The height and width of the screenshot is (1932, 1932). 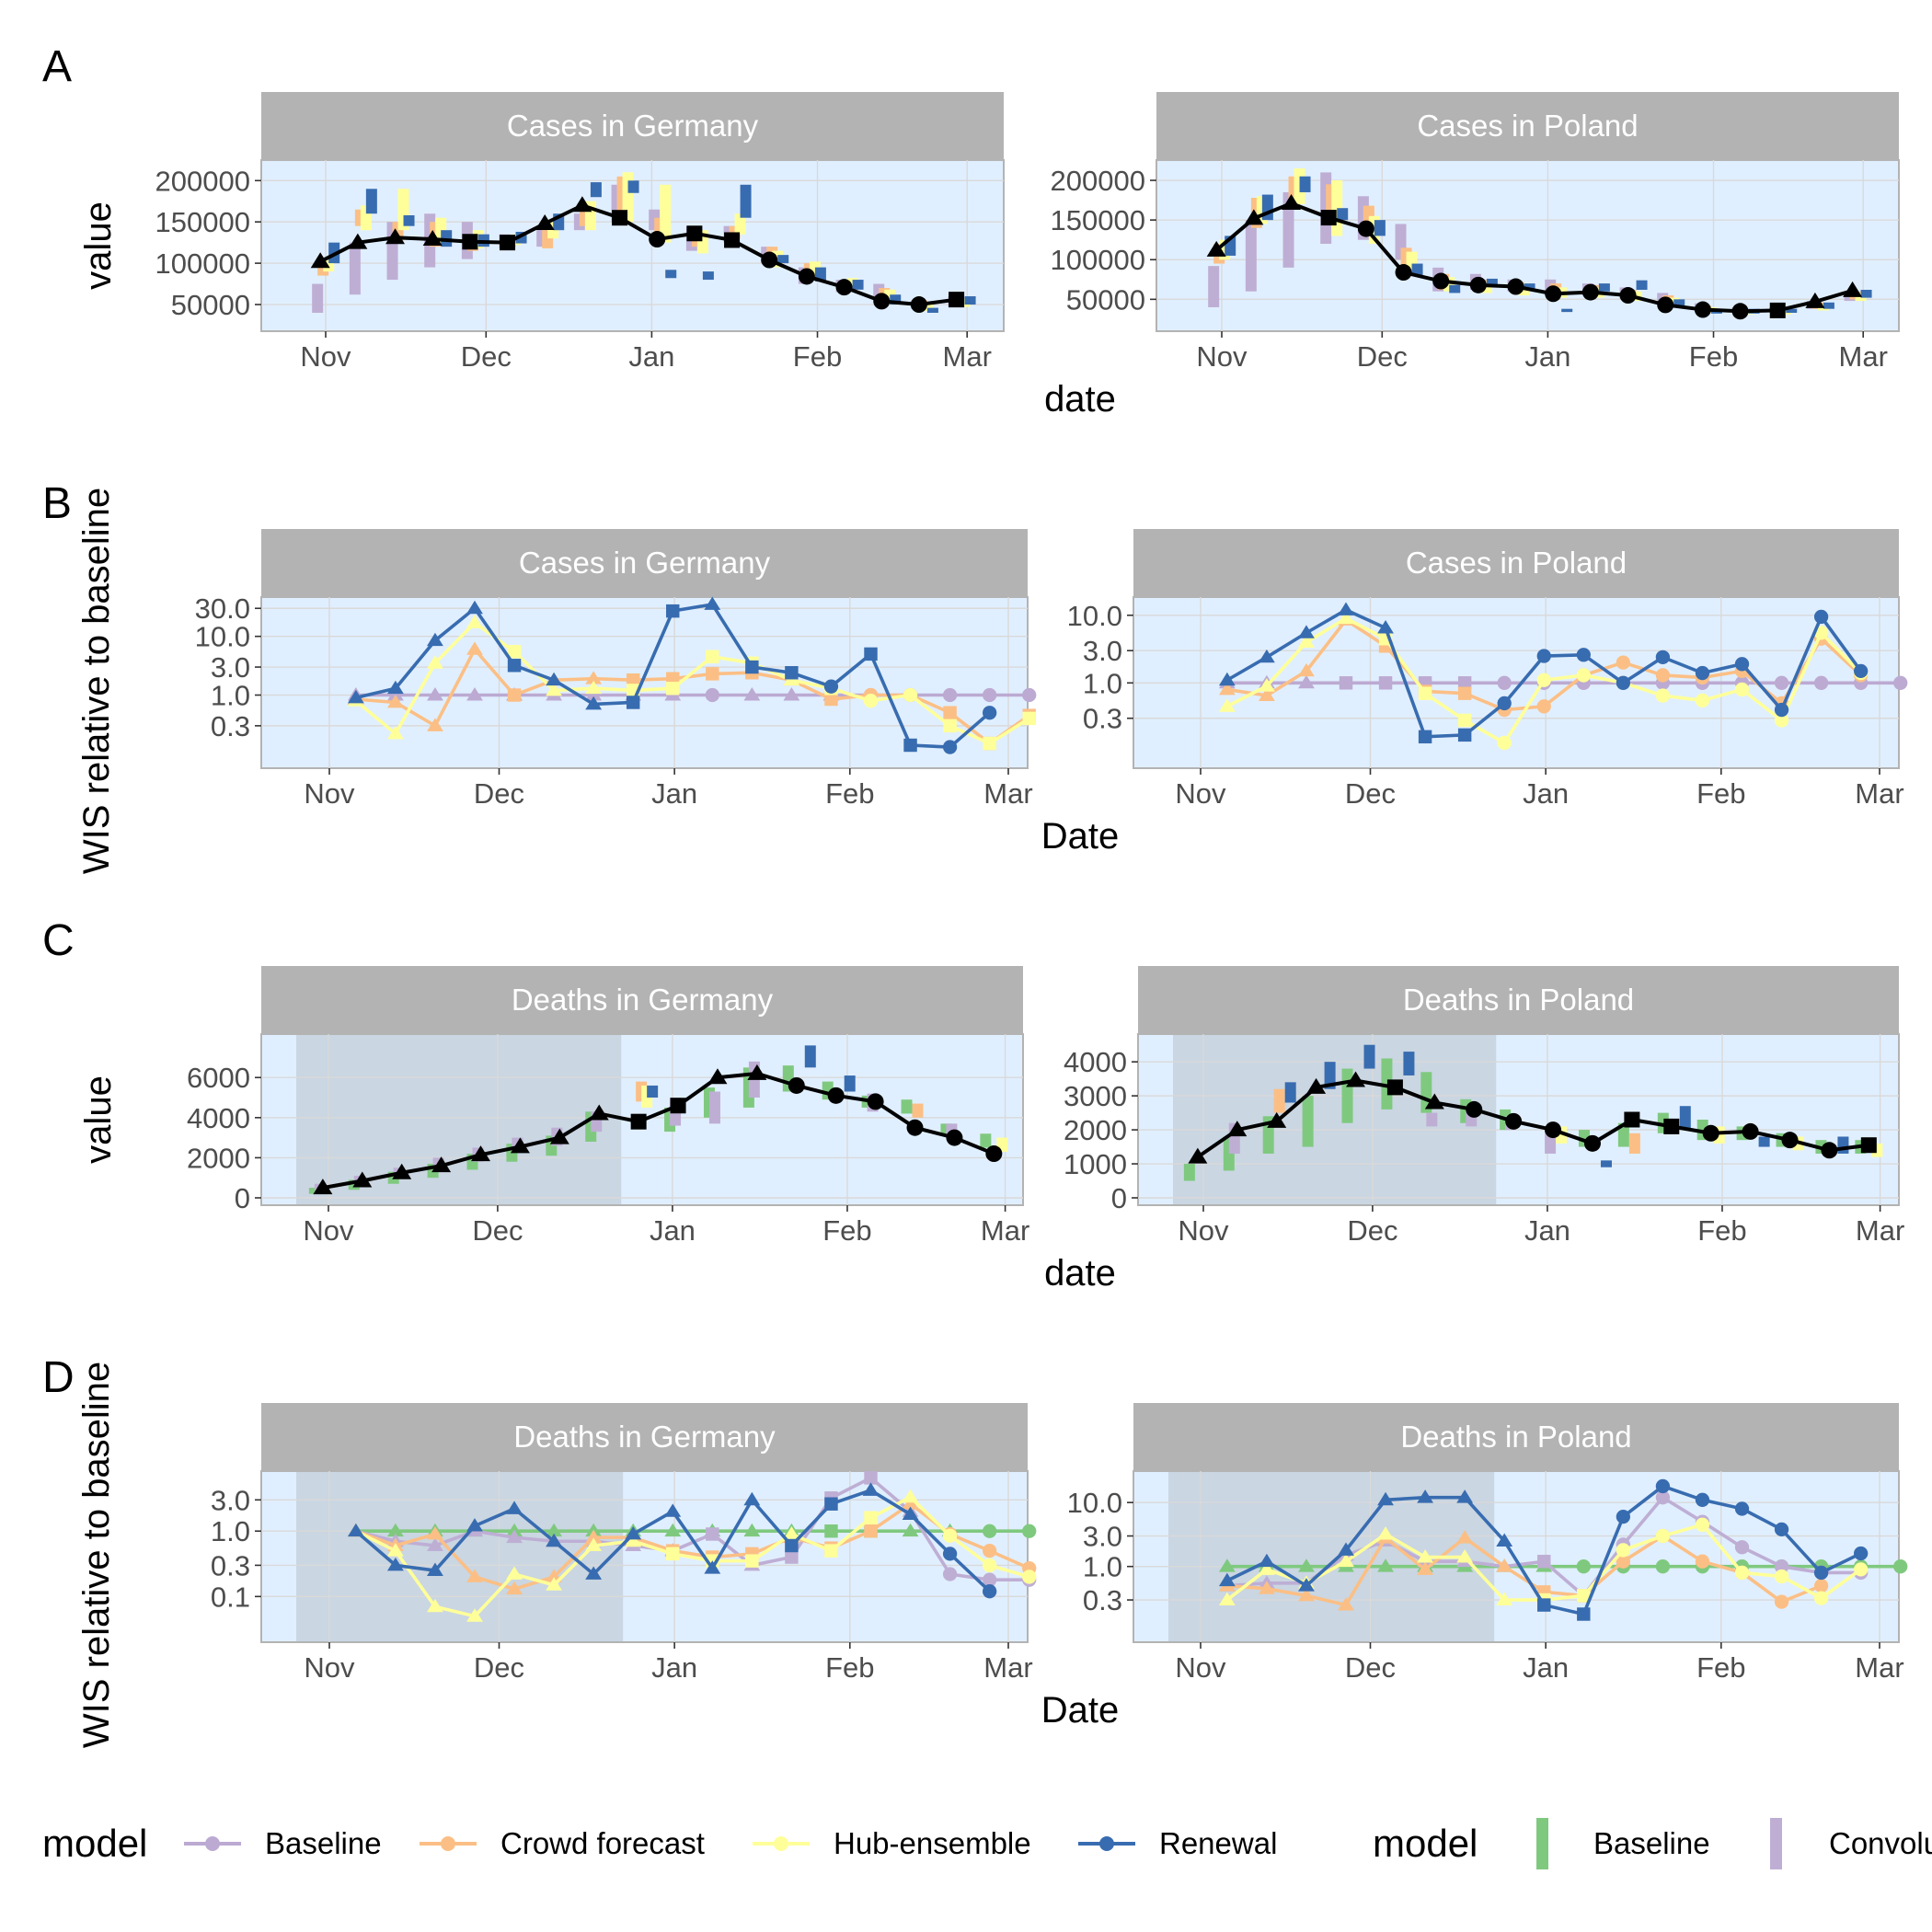 I want to click on y-tick-label: 6000, so click(x=218, y=1078).